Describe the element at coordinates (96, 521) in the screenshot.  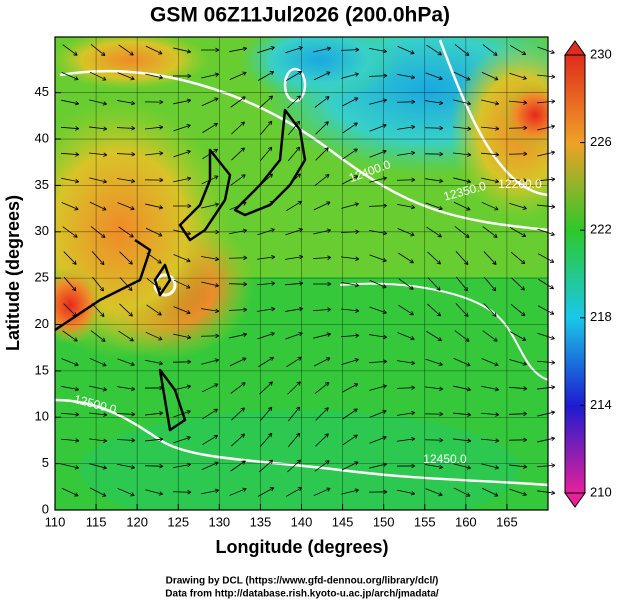
I see `x-tick-label: 115` at that location.